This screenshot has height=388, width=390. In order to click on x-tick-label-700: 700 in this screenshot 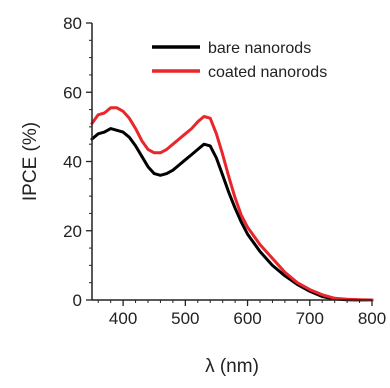, I will do `click(310, 318)`.